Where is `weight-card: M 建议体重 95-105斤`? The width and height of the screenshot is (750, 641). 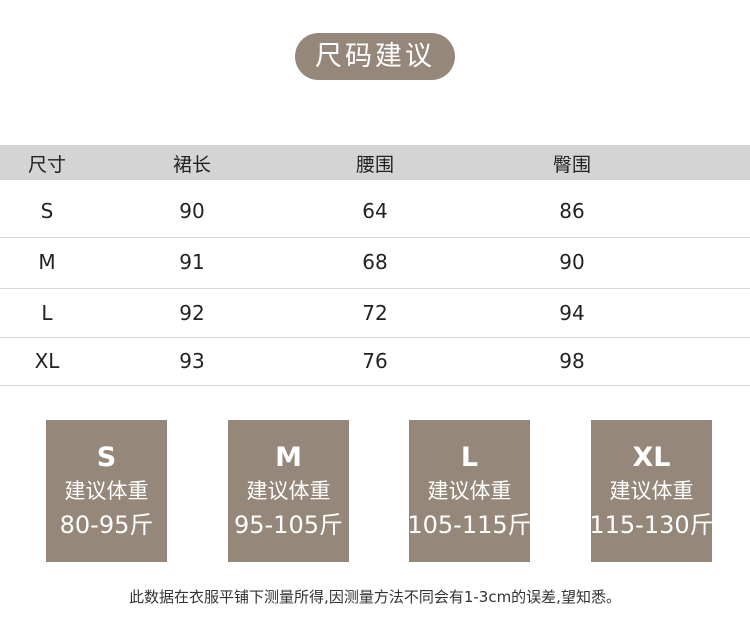
weight-card: M 建议体重 95-105斤 is located at coordinates (288, 491).